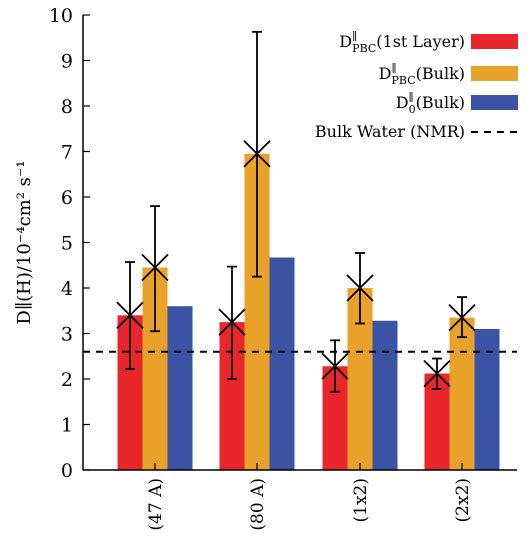  What do you see at coordinates (67, 426) in the screenshot?
I see `ytick-label-1: 1` at bounding box center [67, 426].